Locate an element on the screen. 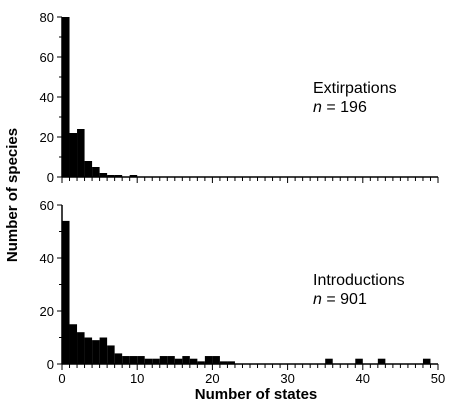 This screenshot has height=405, width=463. x-tick-label: 40 is located at coordinates (363, 378).